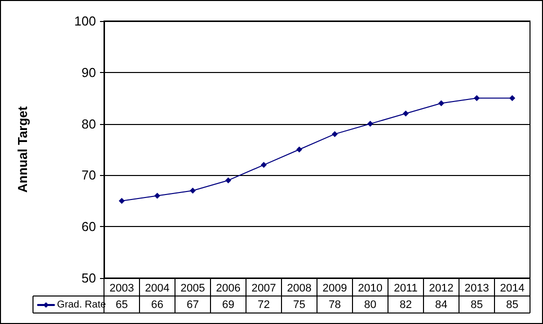  I want to click on x-tick-label: 2011, so click(406, 288).